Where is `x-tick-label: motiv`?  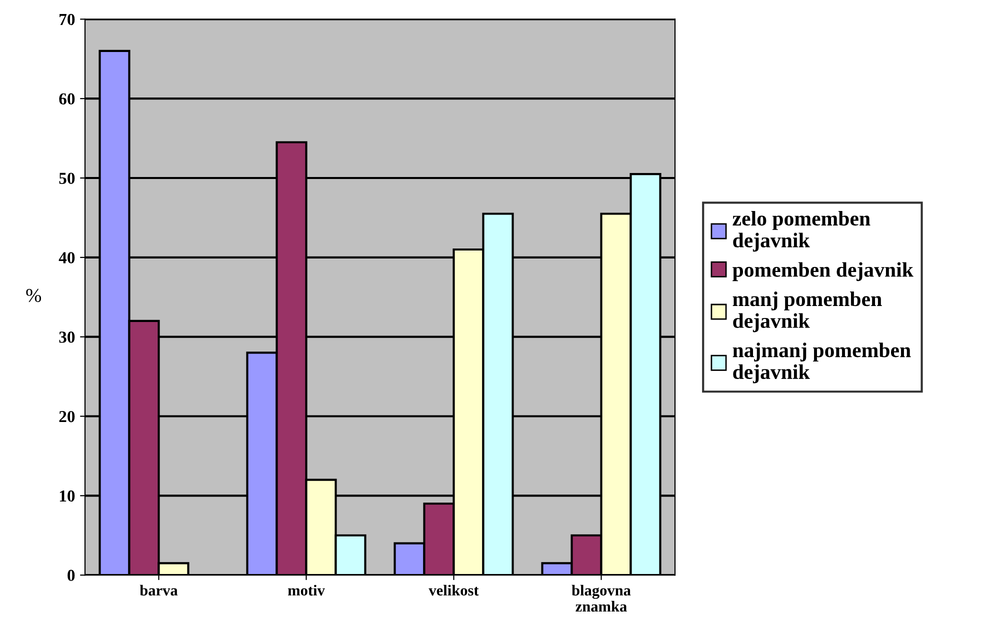 x-tick-label: motiv is located at coordinates (306, 590).